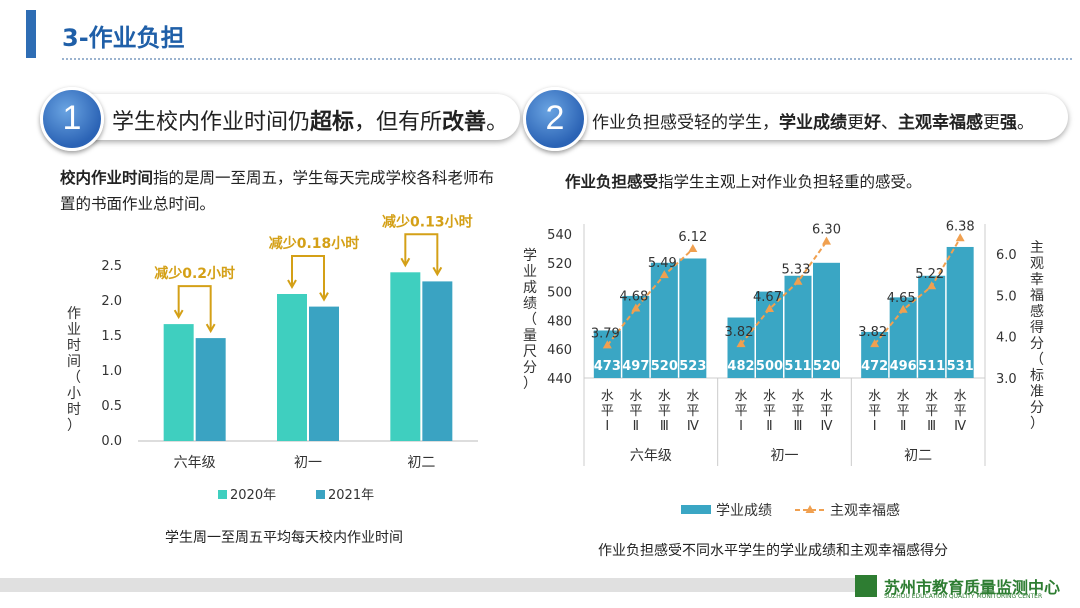 The image size is (1080, 608). Describe the element at coordinates (826, 230) in the screenshot. I see `happiness-label: 6.30` at that location.